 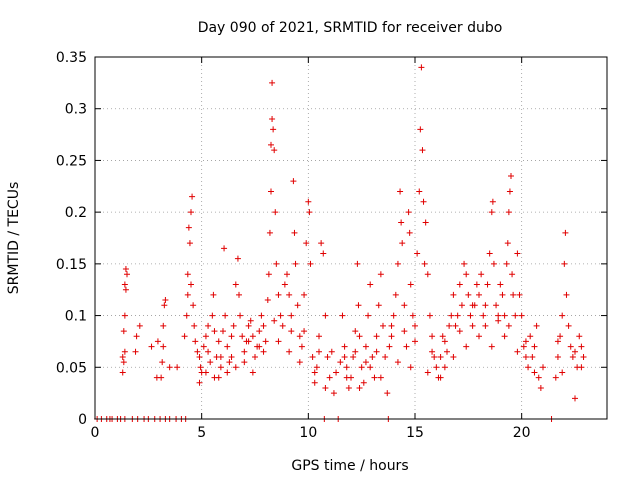 I want to click on x-tick-label: 10, so click(x=308, y=433).